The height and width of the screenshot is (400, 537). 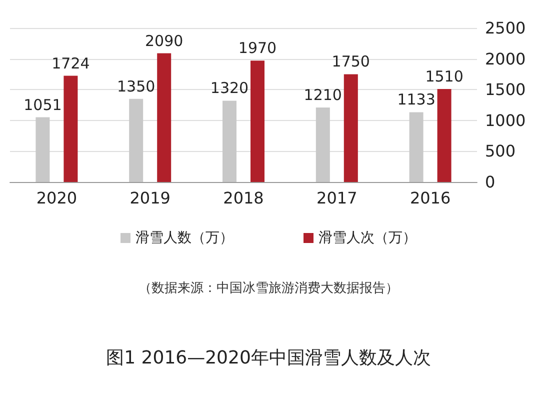 What do you see at coordinates (71, 63) in the screenshot?
I see `data-label: 1724` at bounding box center [71, 63].